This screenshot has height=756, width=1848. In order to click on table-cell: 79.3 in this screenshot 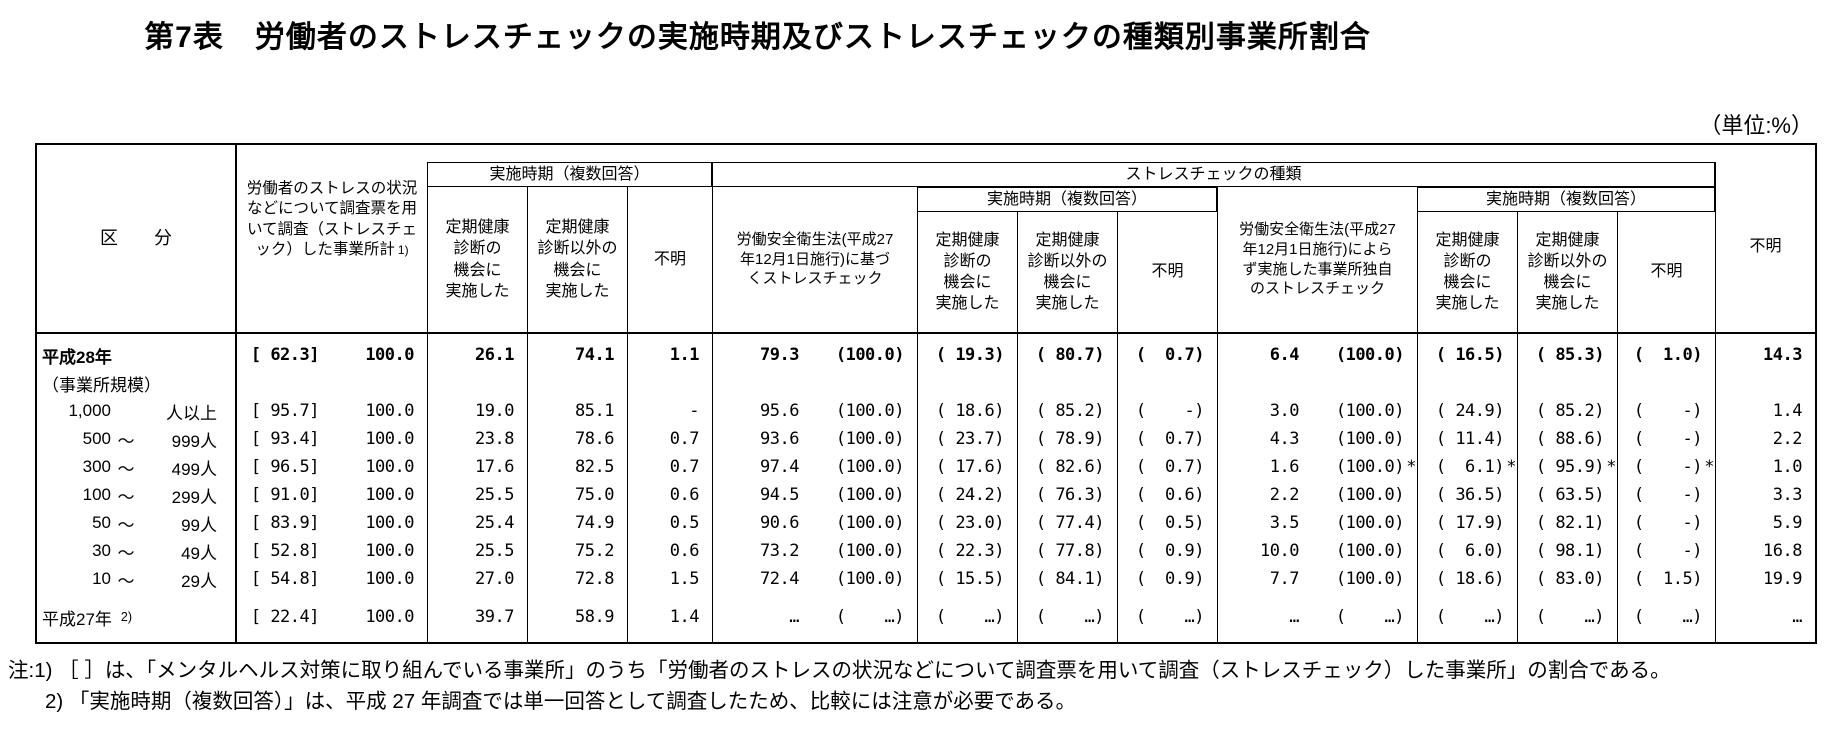, I will do `click(762, 355)`.